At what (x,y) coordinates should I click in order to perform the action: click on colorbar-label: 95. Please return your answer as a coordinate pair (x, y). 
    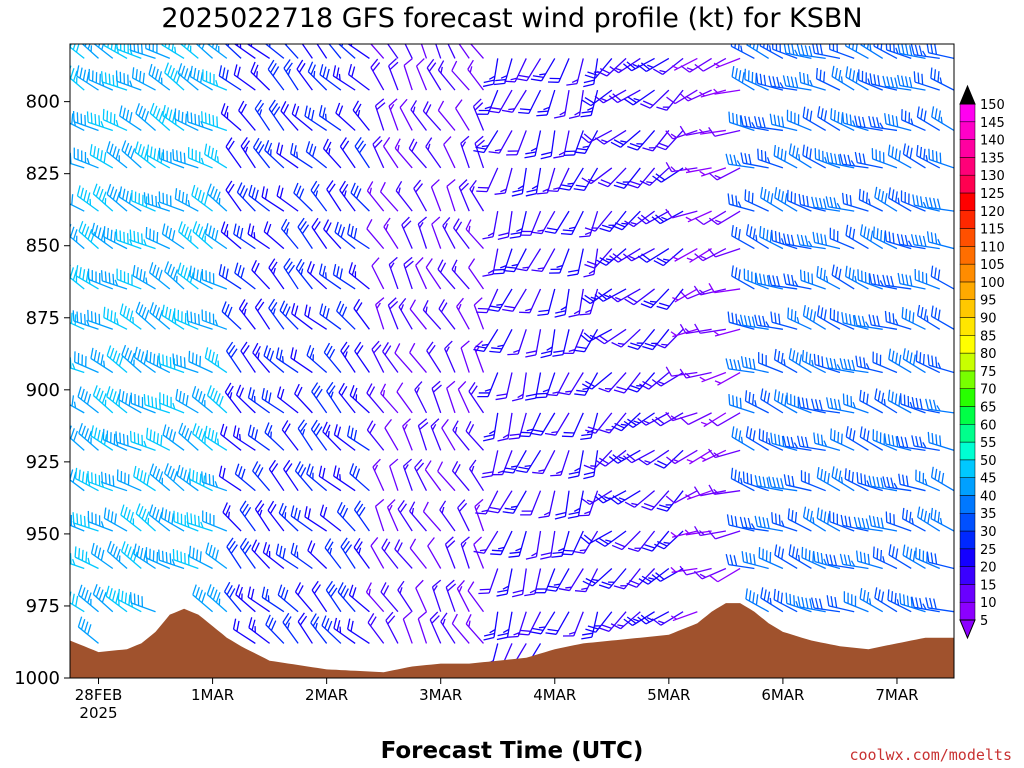
    Looking at the image, I should click on (988, 301).